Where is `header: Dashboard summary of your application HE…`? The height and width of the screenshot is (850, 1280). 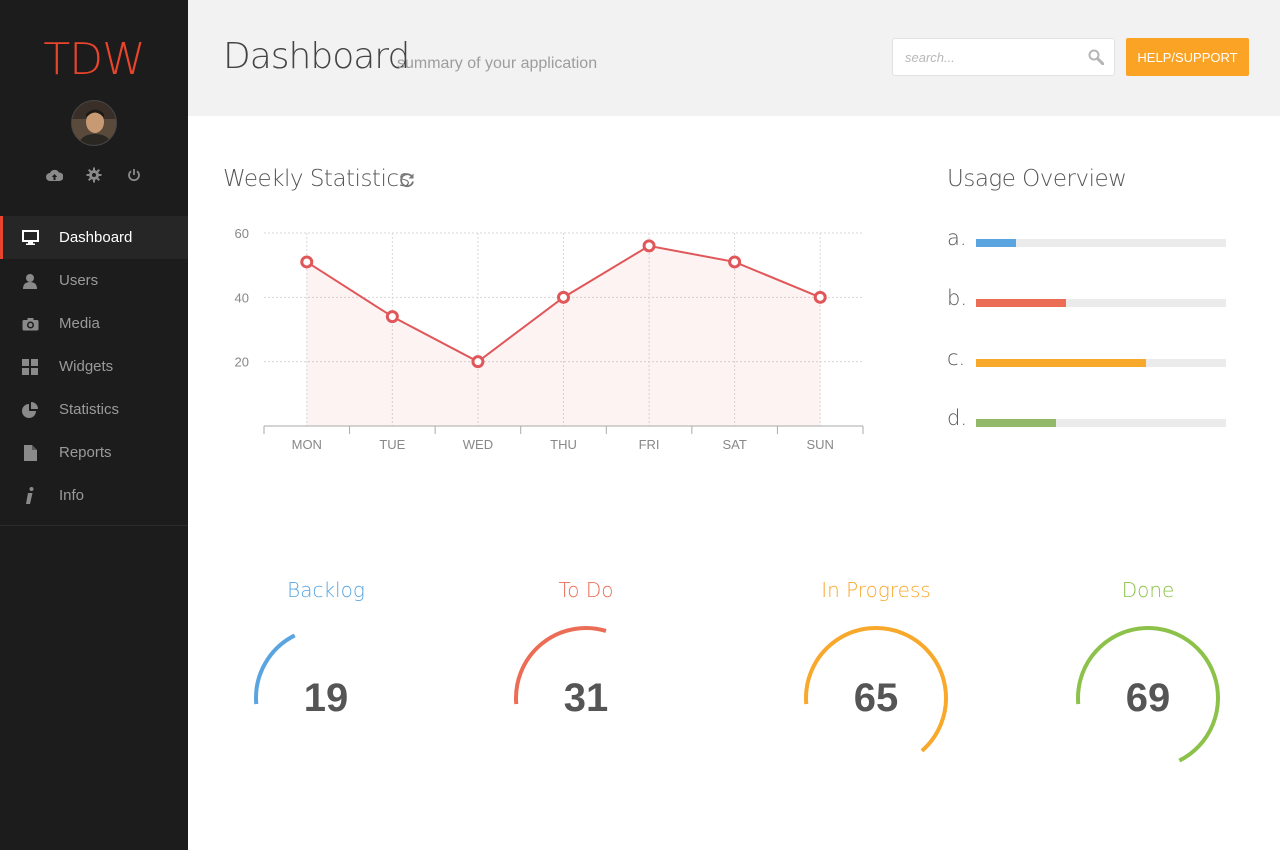 header: Dashboard summary of your application HE… is located at coordinates (734, 58).